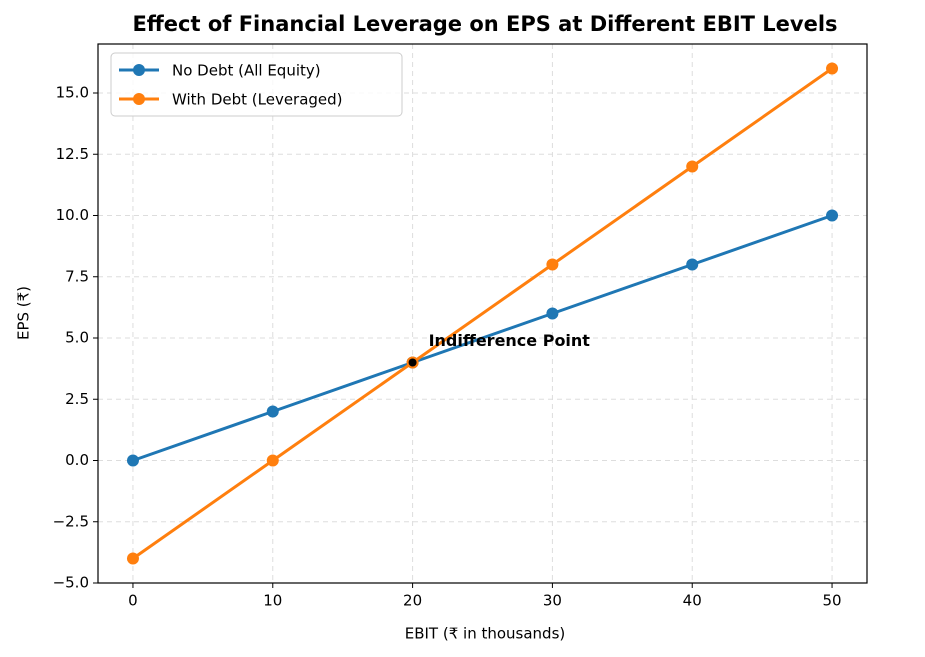 The width and height of the screenshot is (925, 657). Describe the element at coordinates (72, 93) in the screenshot. I see `y-tick-label: 15.0` at that location.